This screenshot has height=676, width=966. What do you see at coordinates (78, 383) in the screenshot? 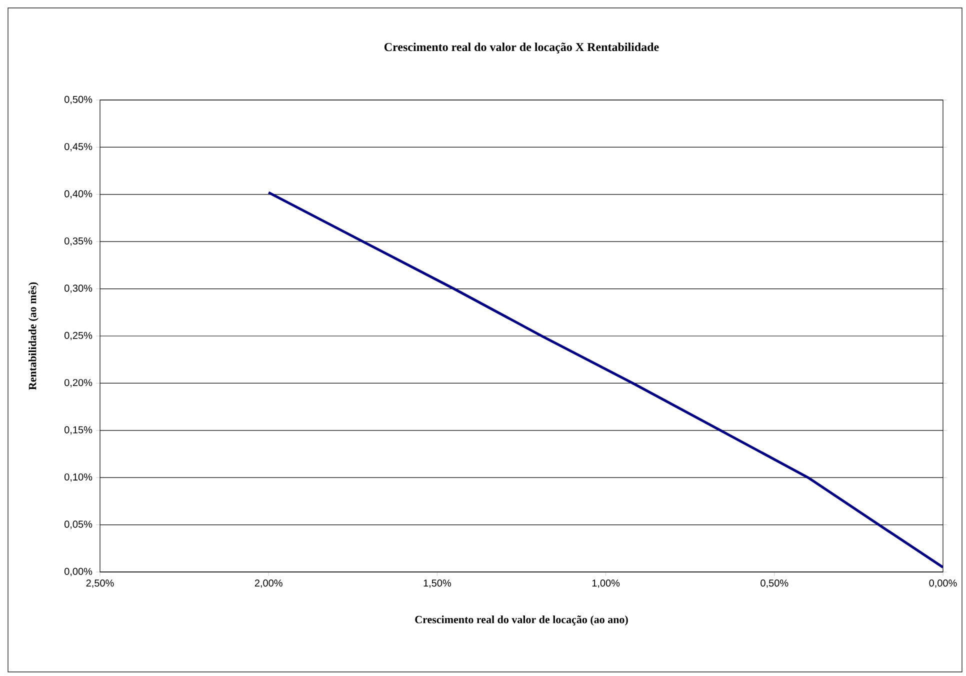
I see `y-tick-label: 0,20%` at bounding box center [78, 383].